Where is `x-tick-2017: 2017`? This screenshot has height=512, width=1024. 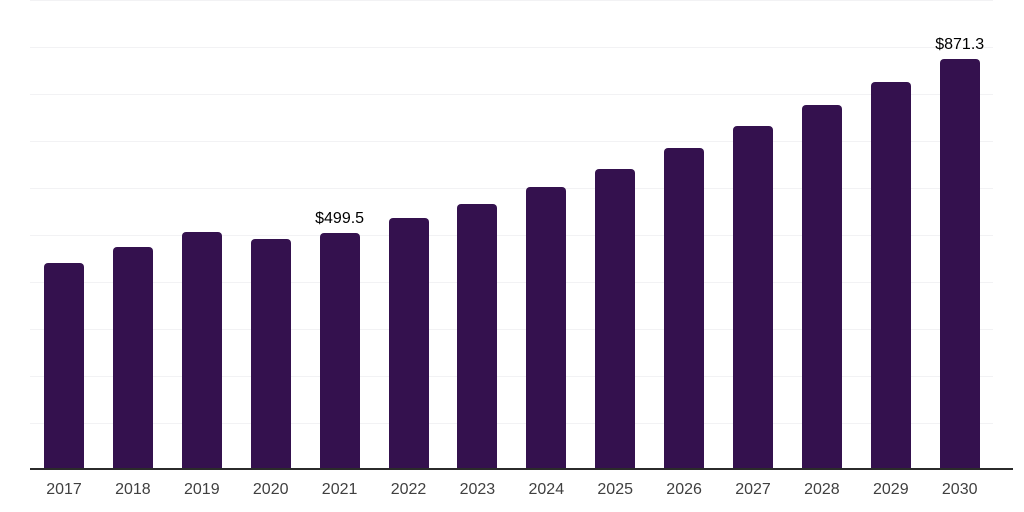 x-tick-2017: 2017 is located at coordinates (64, 489).